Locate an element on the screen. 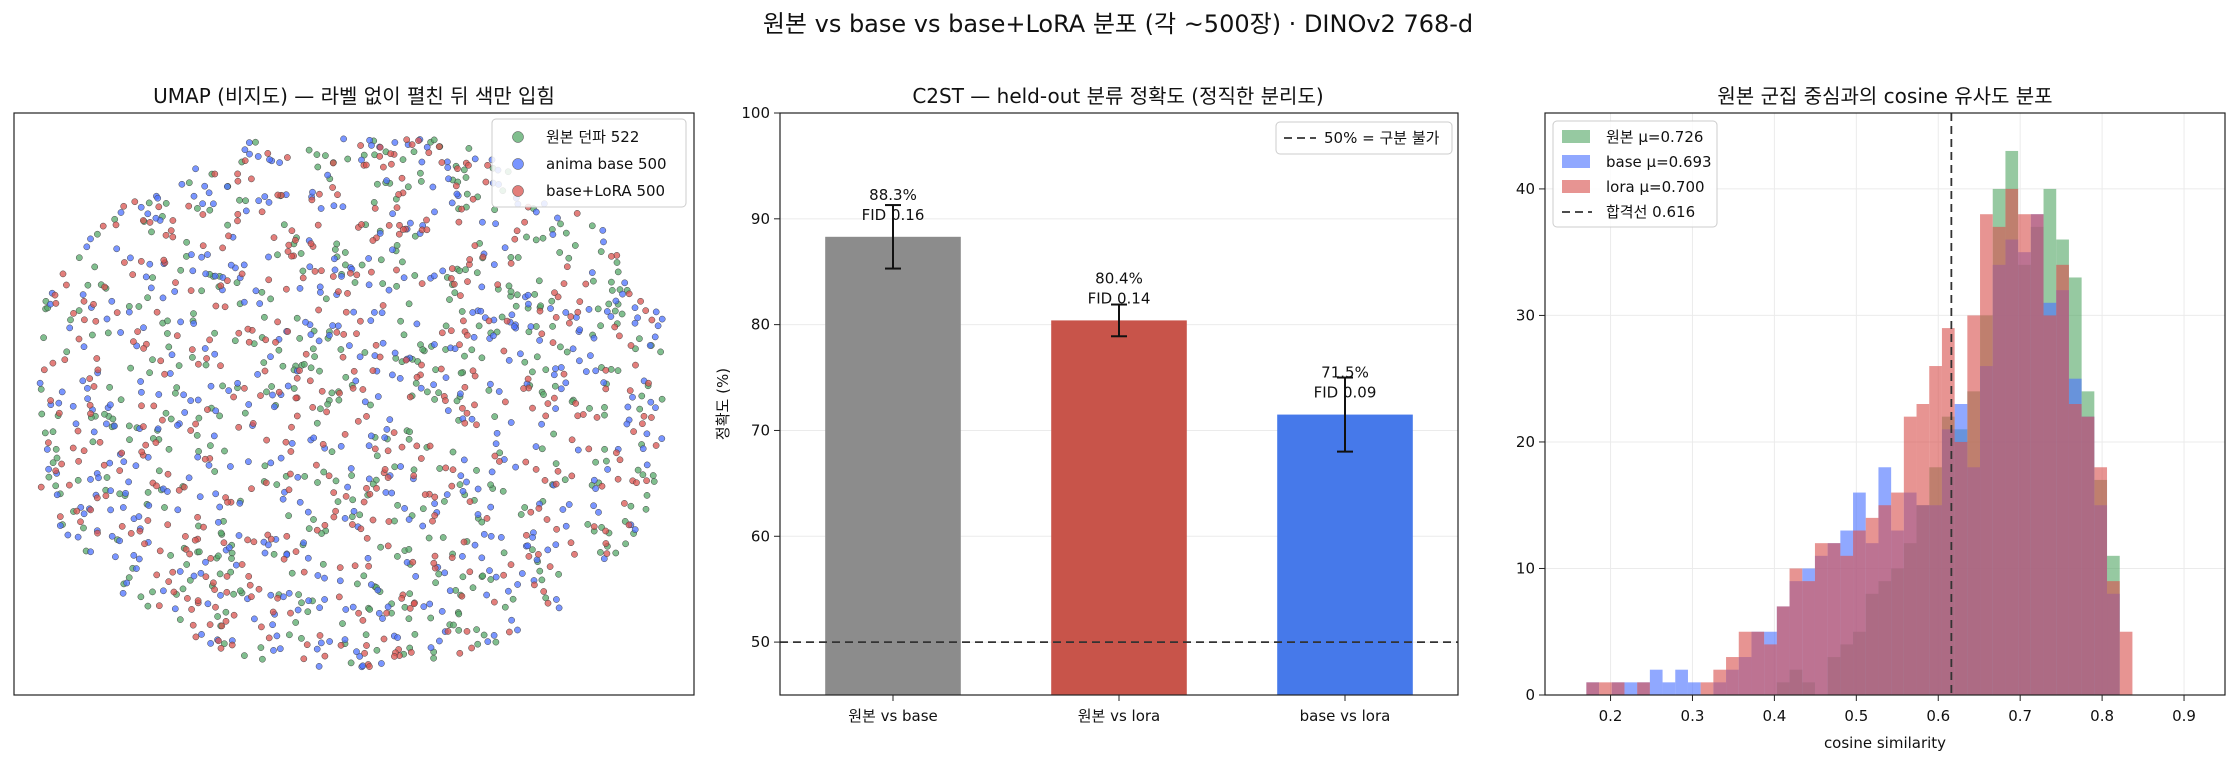 This screenshot has width=2237, height=763. legend-marker is located at coordinates (518, 191).